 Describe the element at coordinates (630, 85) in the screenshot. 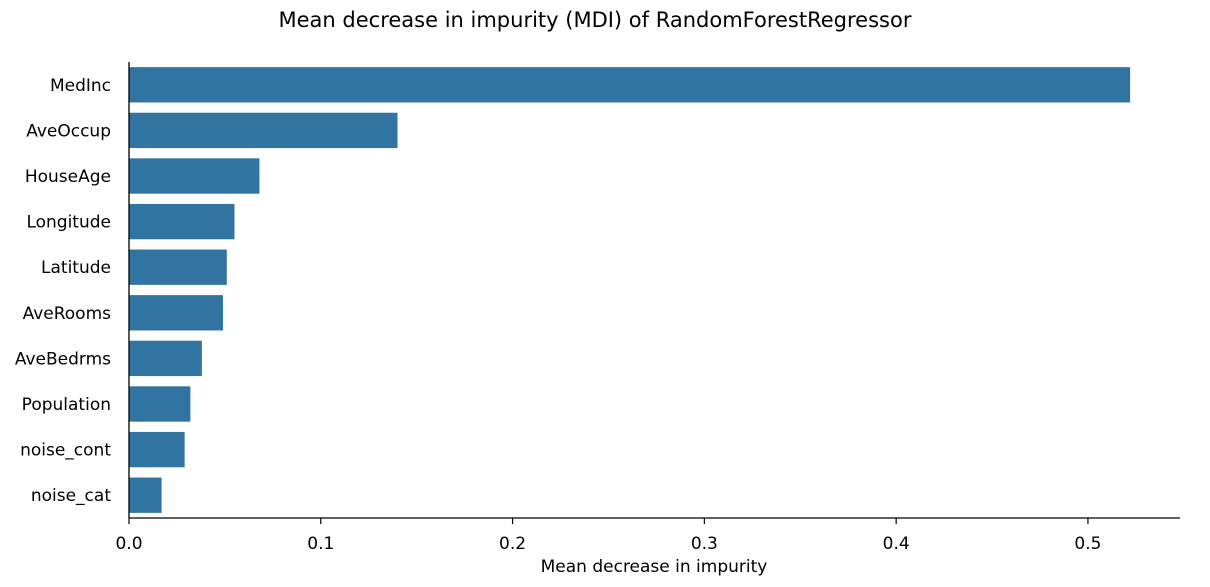

I see `bar-medinc` at that location.